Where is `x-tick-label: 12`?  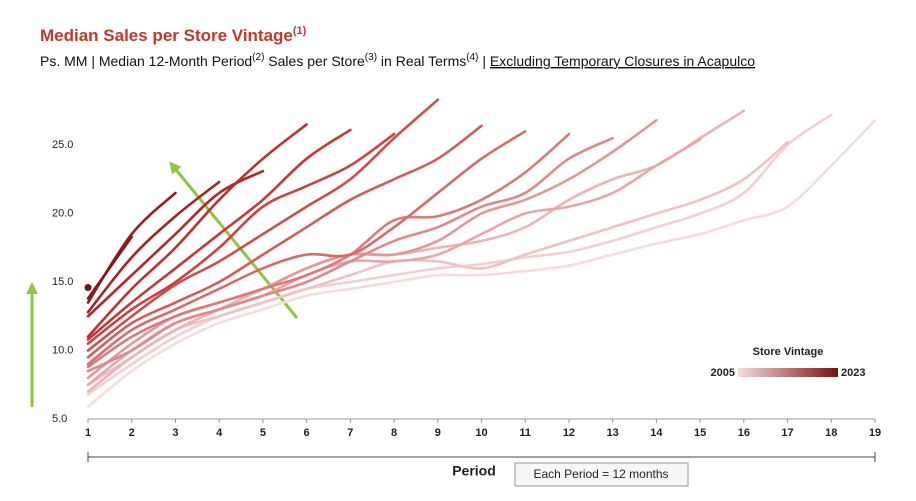 x-tick-label: 12 is located at coordinates (569, 433).